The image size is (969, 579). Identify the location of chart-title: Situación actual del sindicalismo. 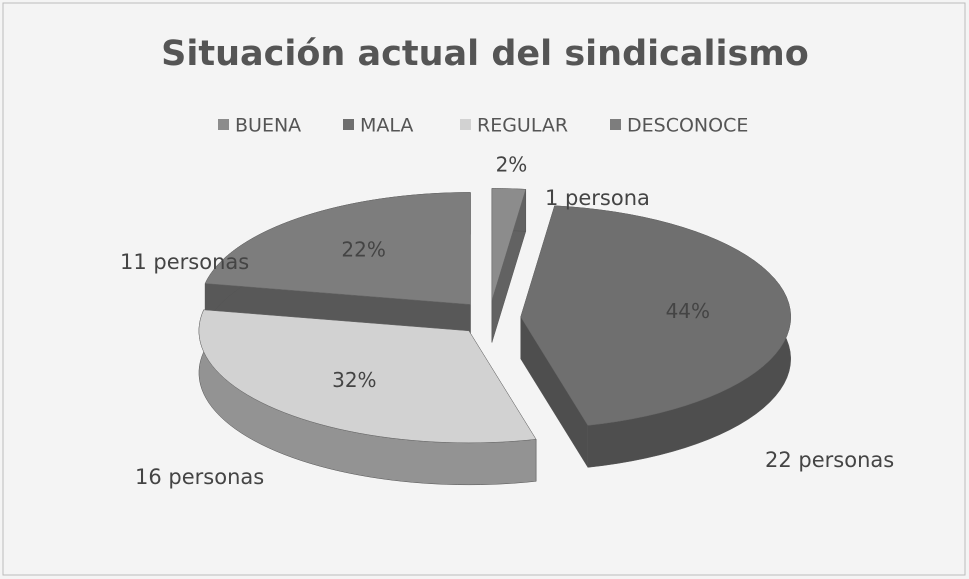
(485, 54).